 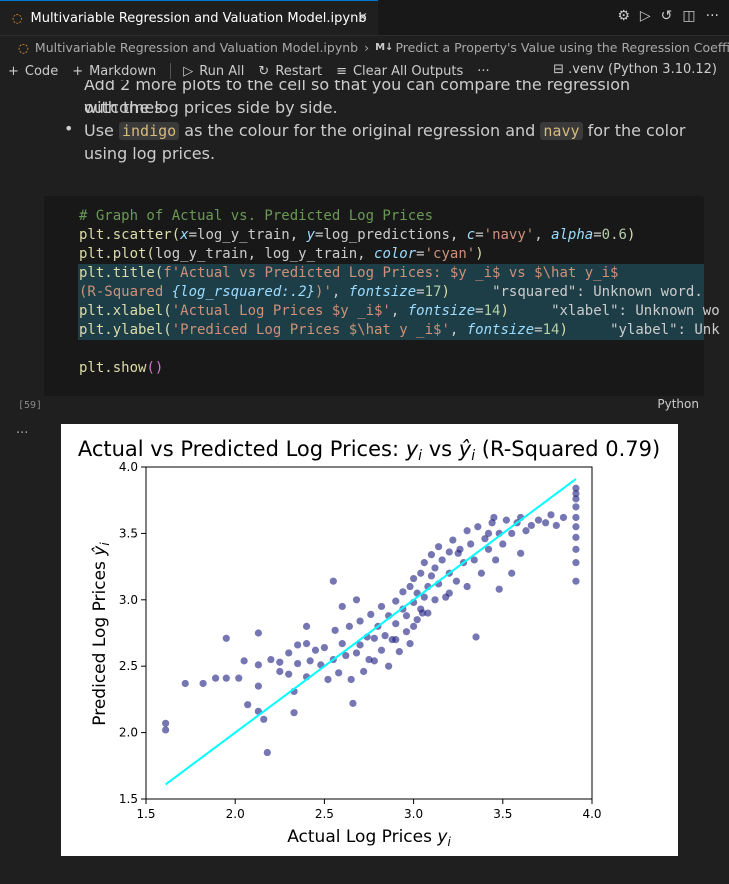 What do you see at coordinates (149, 131) in the screenshot?
I see `inline-code: indigo` at bounding box center [149, 131].